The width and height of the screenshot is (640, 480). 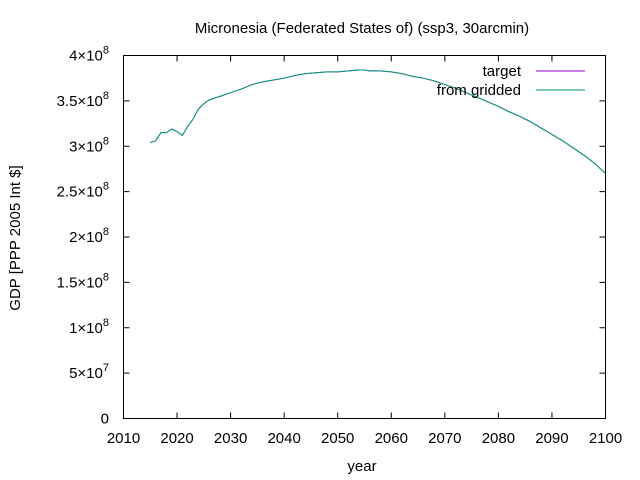 What do you see at coordinates (89, 145) in the screenshot?
I see `y-tick-label: 3×10⁸` at bounding box center [89, 145].